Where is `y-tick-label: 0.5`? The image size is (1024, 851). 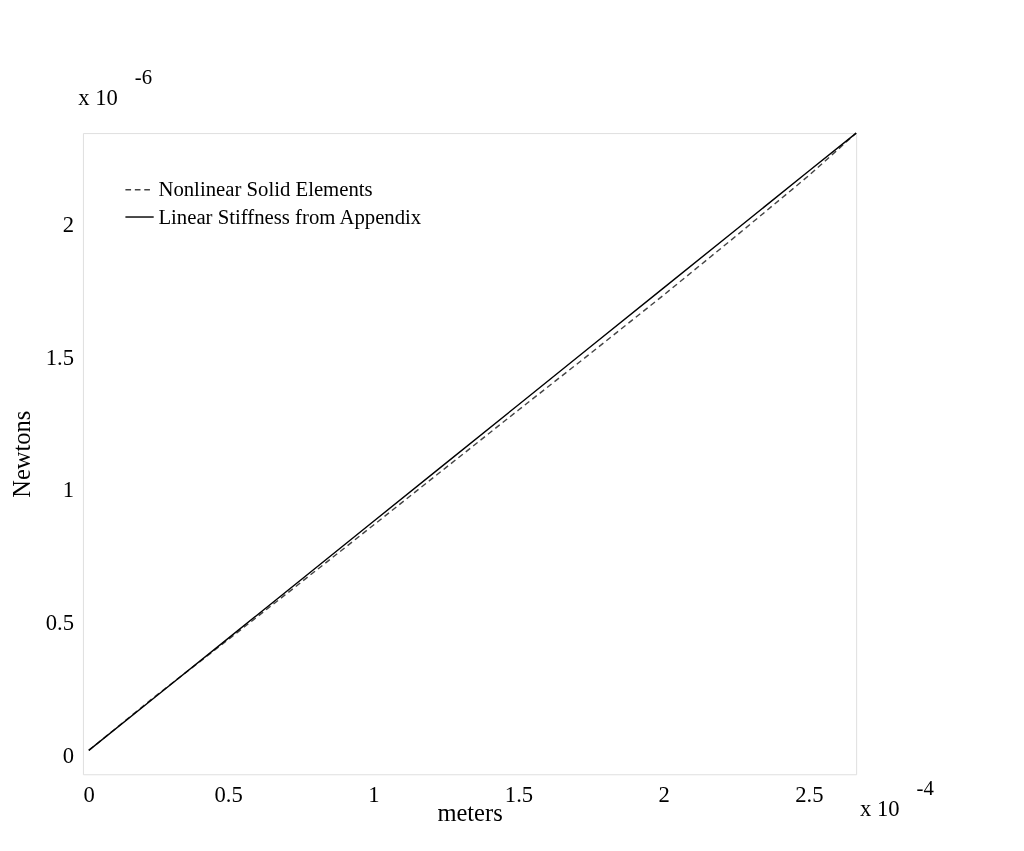
y-tick-label: 0.5 is located at coordinates (60, 623).